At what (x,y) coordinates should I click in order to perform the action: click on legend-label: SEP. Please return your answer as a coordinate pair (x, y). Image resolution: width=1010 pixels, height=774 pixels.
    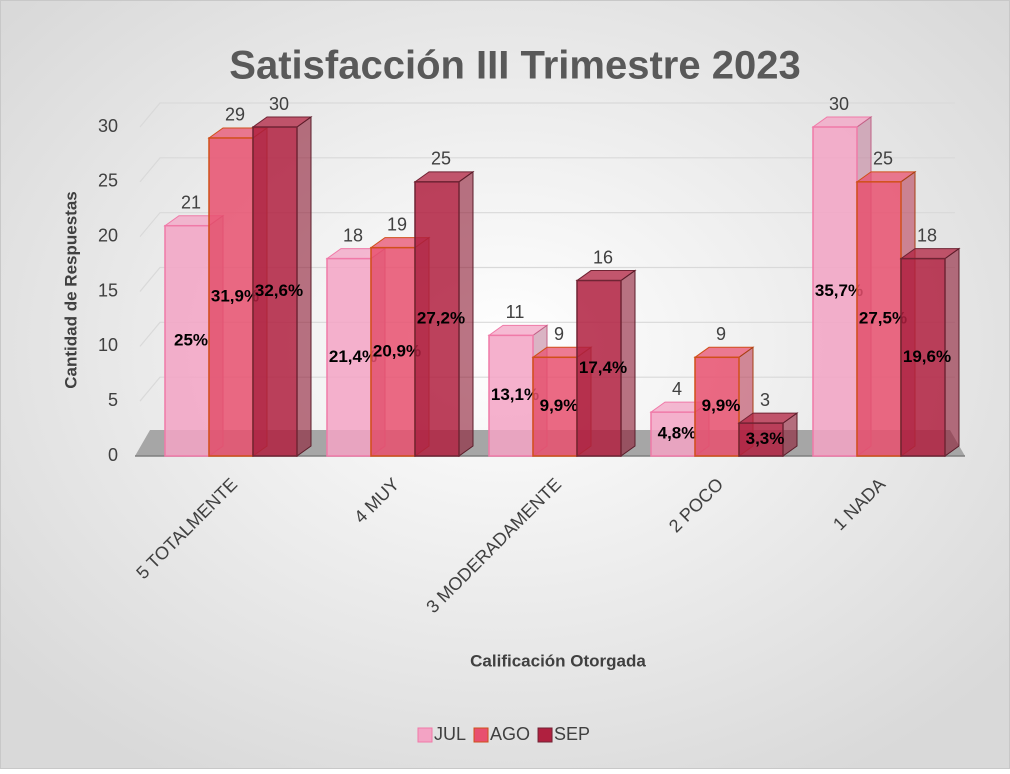
    Looking at the image, I should click on (572, 734).